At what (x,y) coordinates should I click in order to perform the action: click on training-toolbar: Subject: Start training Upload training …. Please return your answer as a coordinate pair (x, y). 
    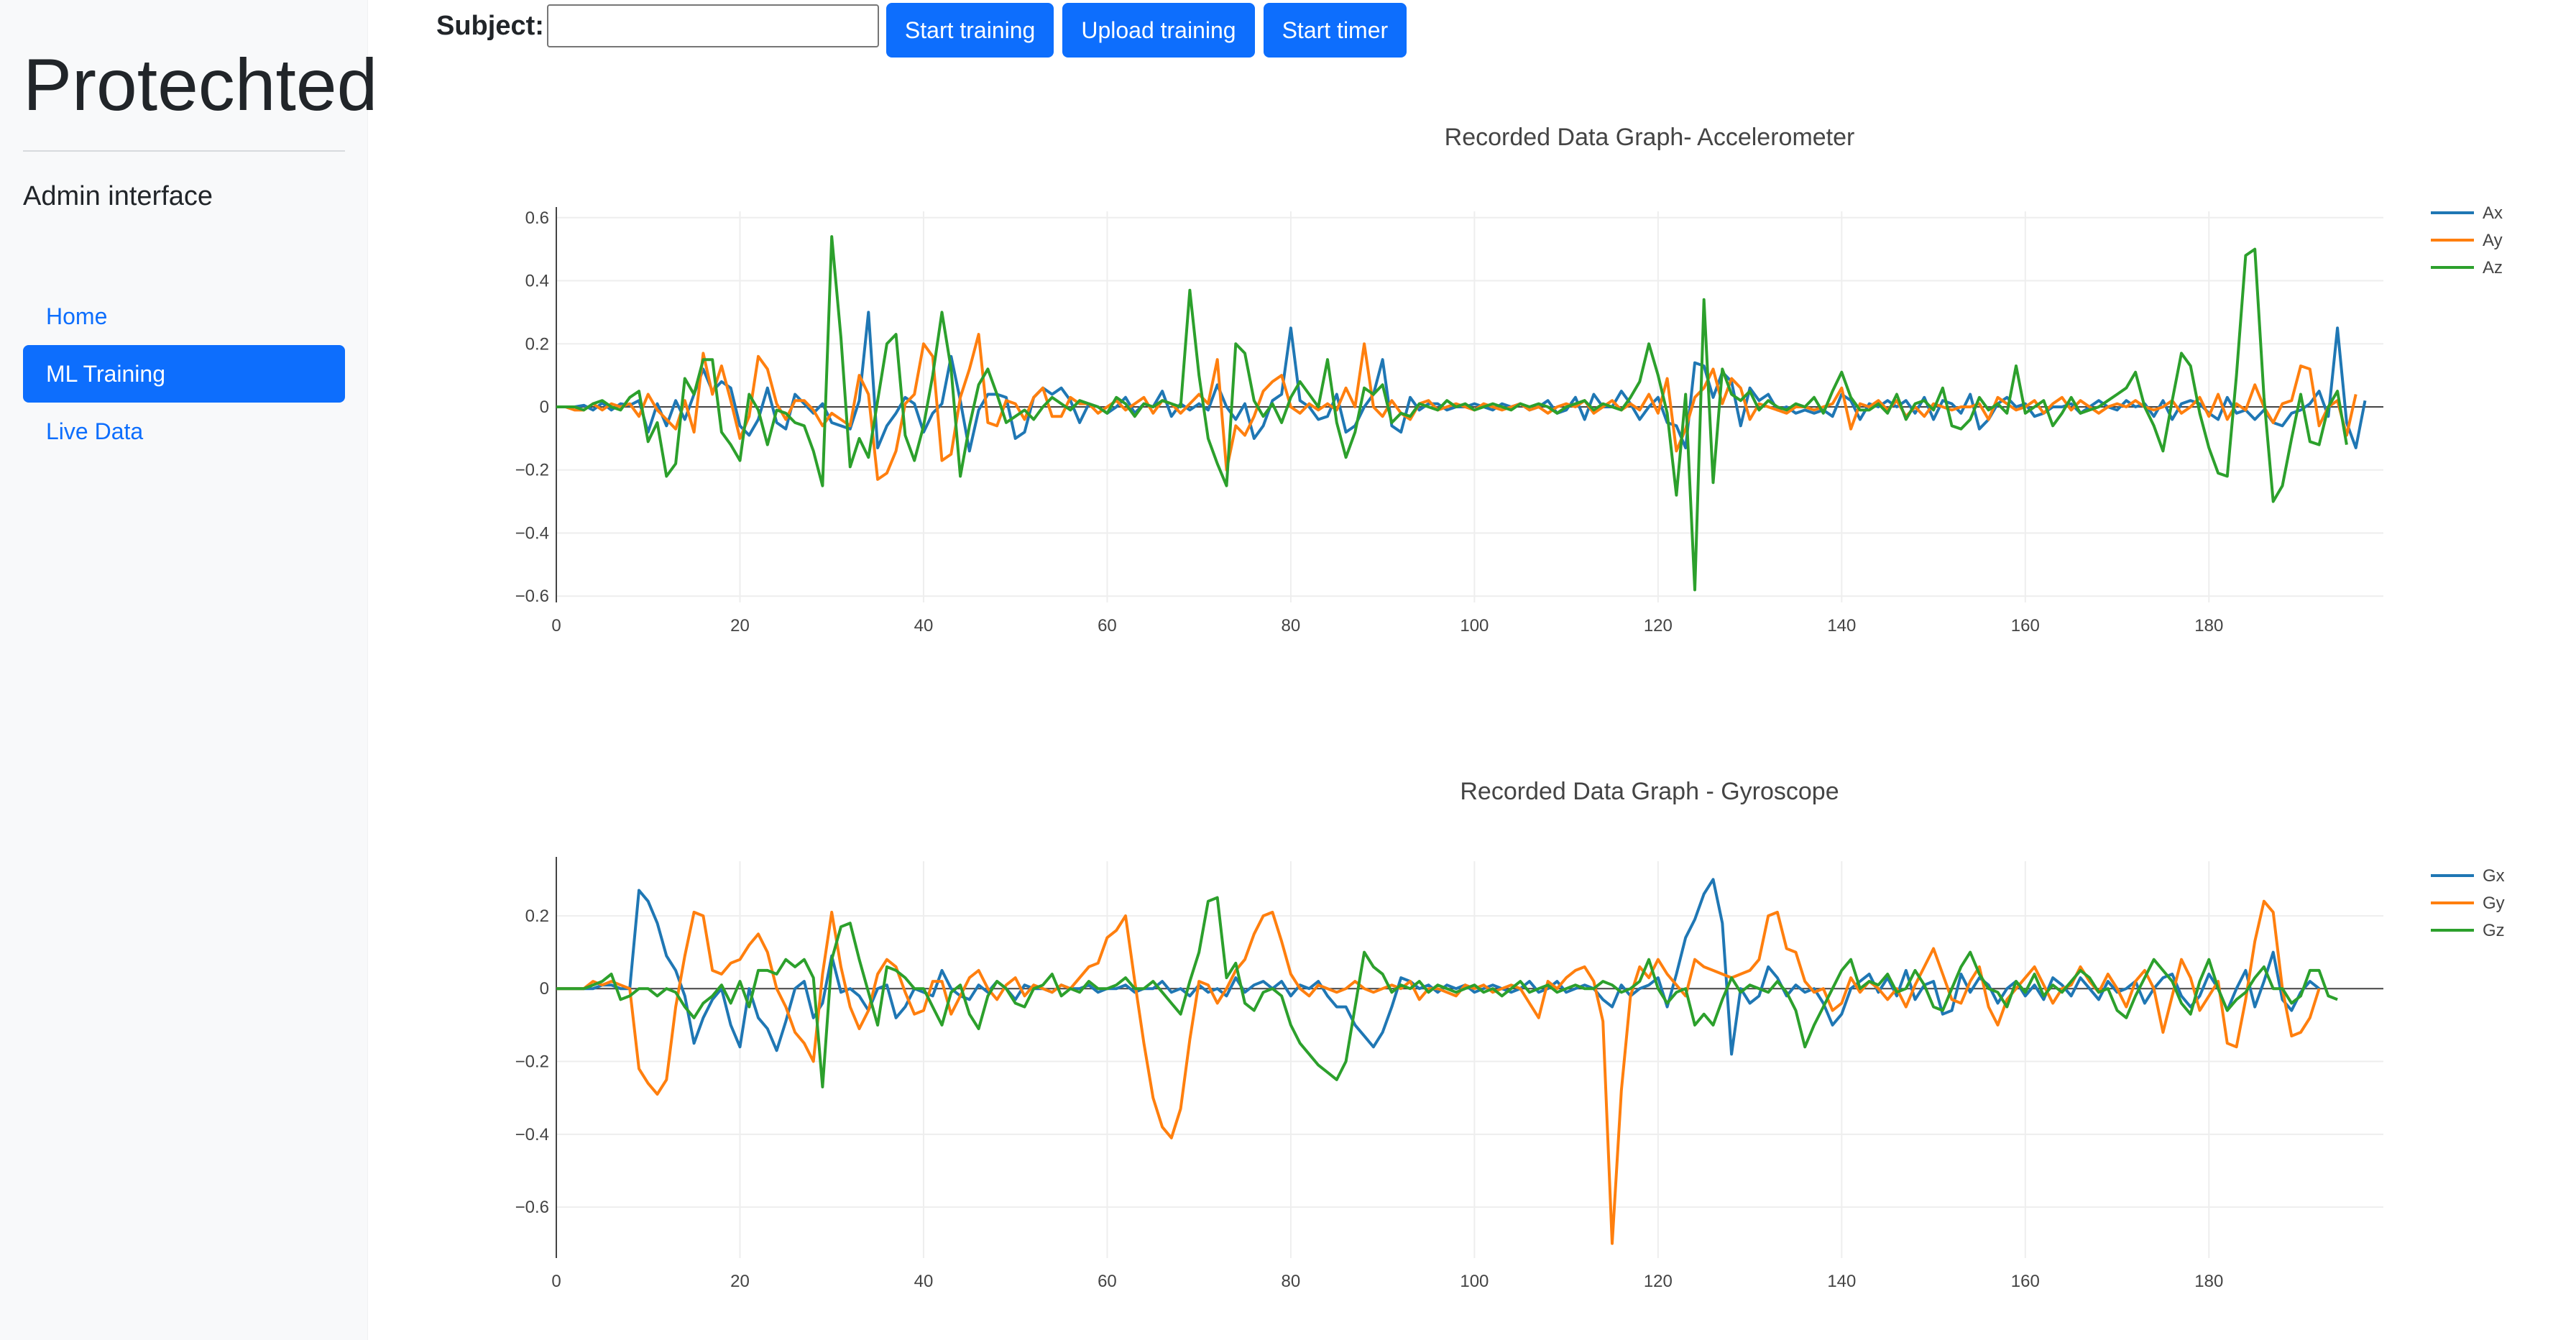
    Looking at the image, I should click on (925, 30).